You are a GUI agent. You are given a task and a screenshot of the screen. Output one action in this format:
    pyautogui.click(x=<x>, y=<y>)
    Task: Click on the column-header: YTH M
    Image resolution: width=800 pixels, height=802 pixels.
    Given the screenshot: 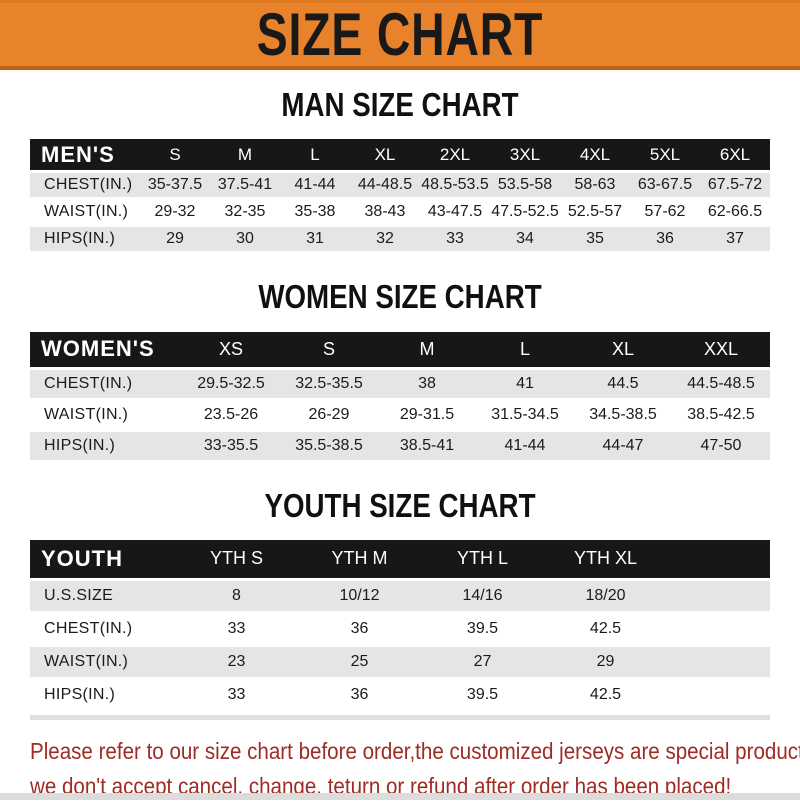 What is the action you would take?
    pyautogui.click(x=359, y=558)
    